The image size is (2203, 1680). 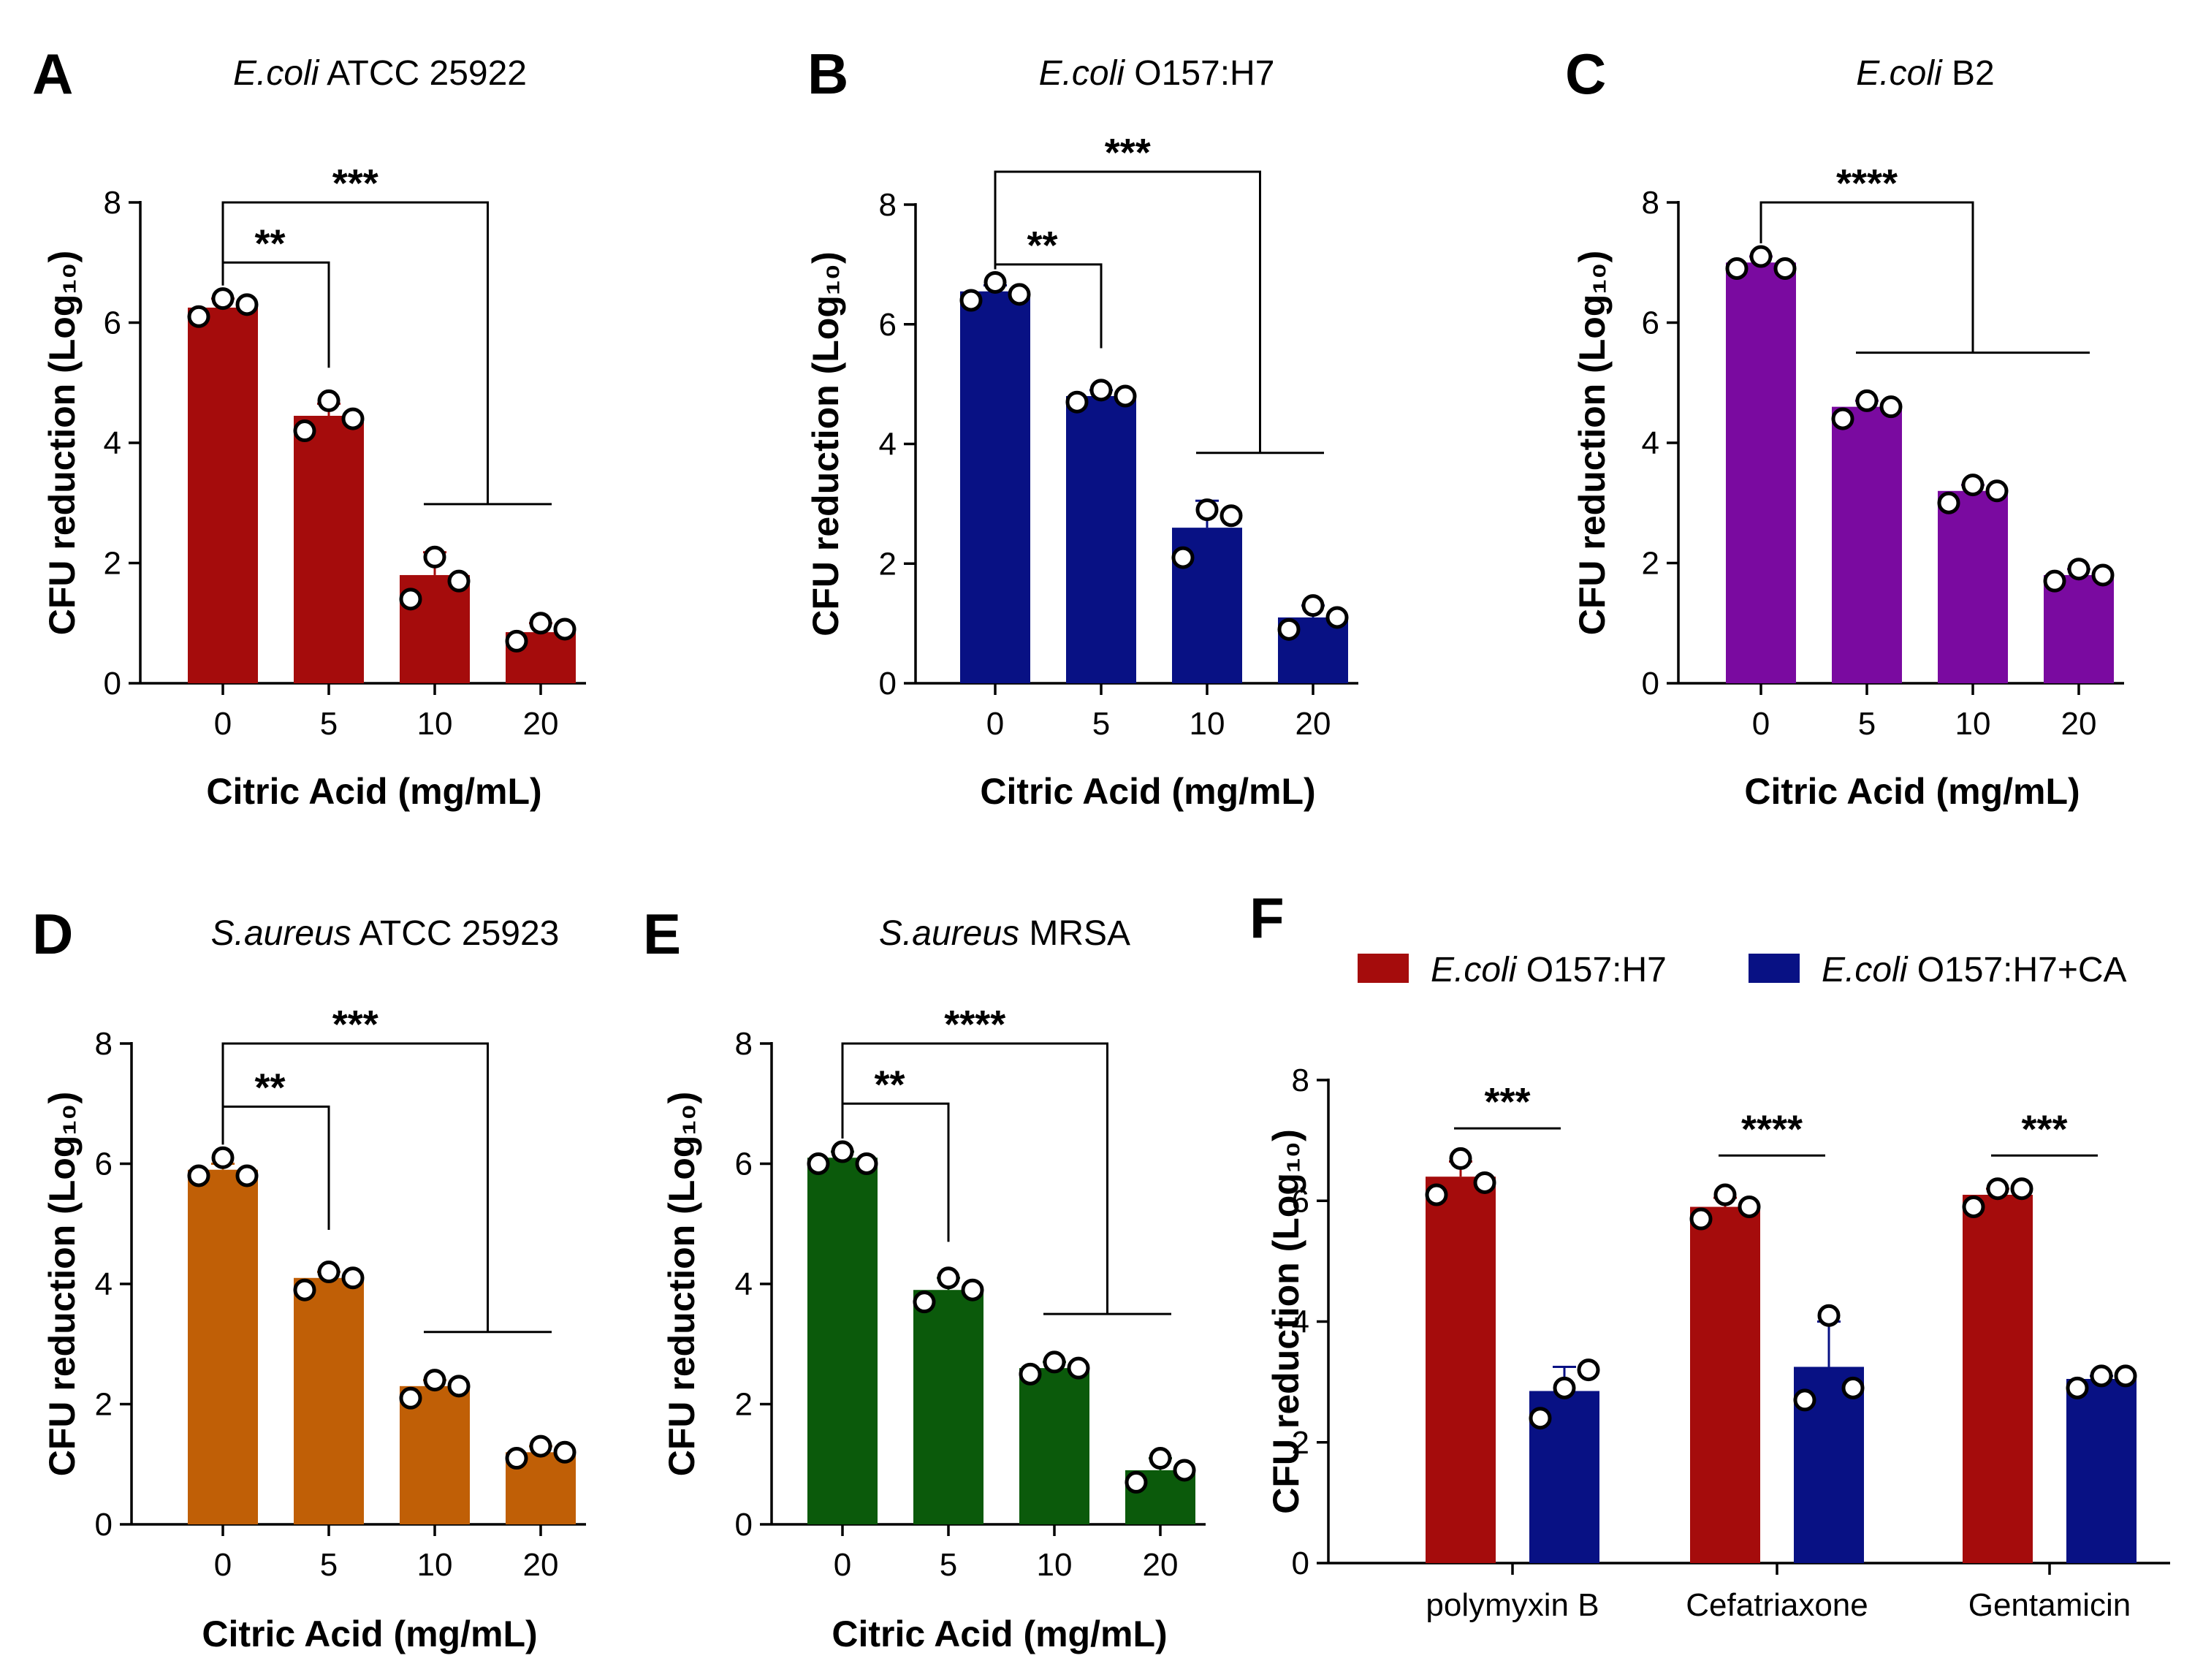 What do you see at coordinates (1777, 1605) in the screenshot?
I see `x-tick-label: Cefatriaxone` at bounding box center [1777, 1605].